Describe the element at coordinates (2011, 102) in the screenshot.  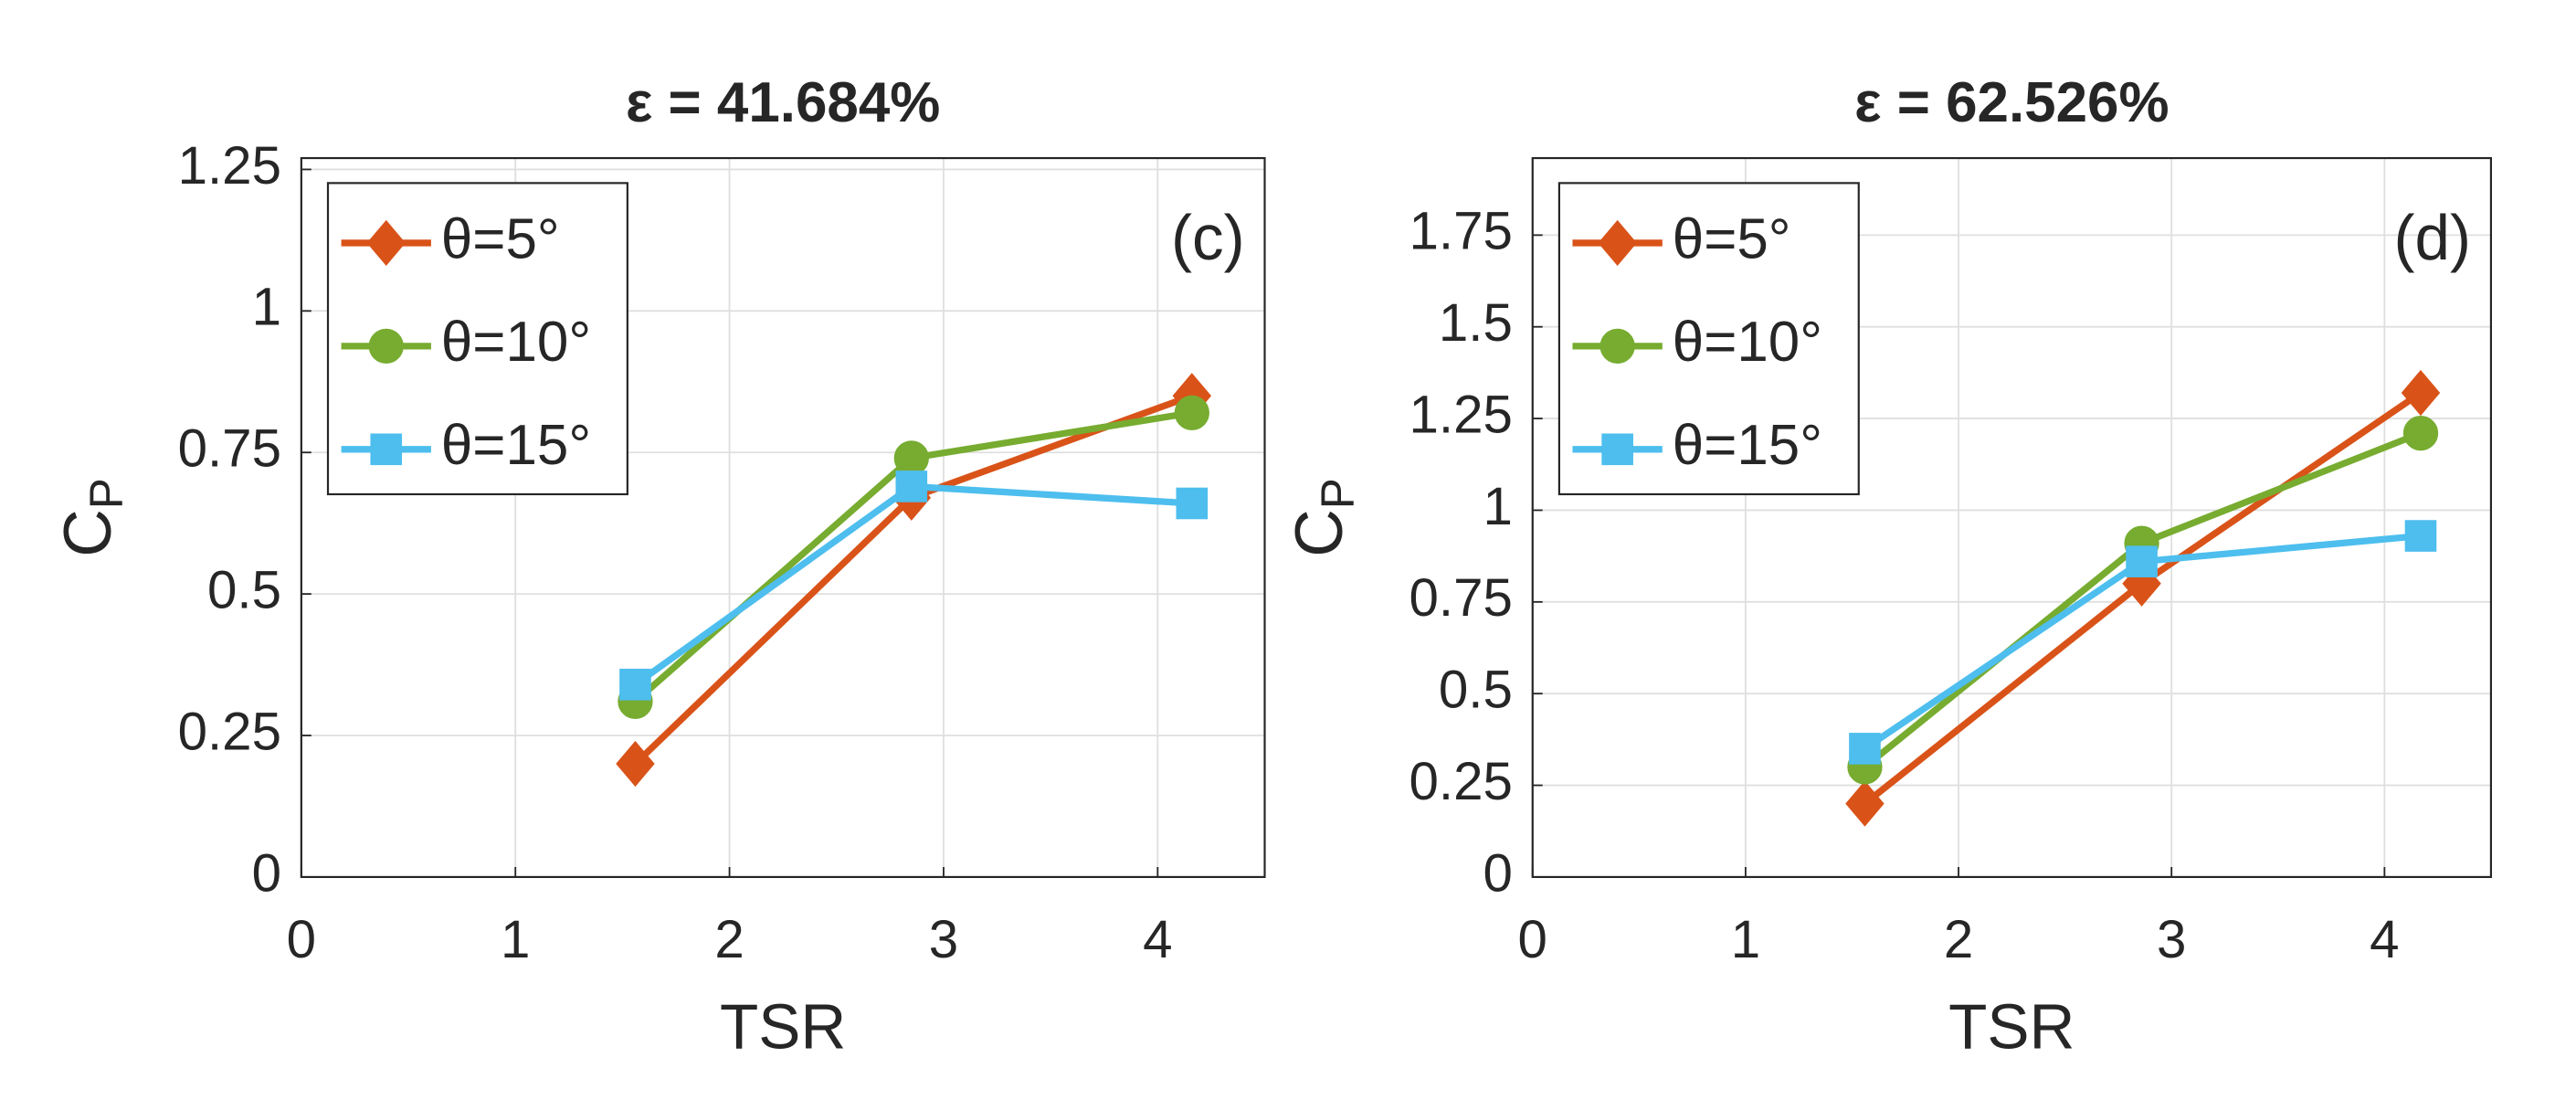
I see `chart-title: ε = 62.526%` at that location.